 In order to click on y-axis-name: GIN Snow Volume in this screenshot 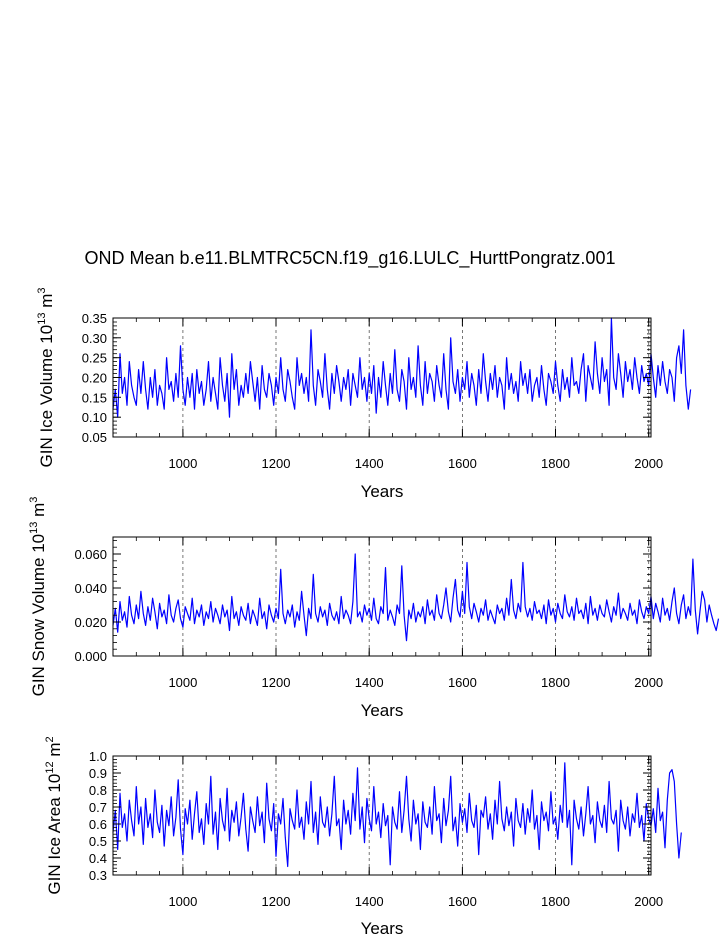, I will do `click(38, 625)`.